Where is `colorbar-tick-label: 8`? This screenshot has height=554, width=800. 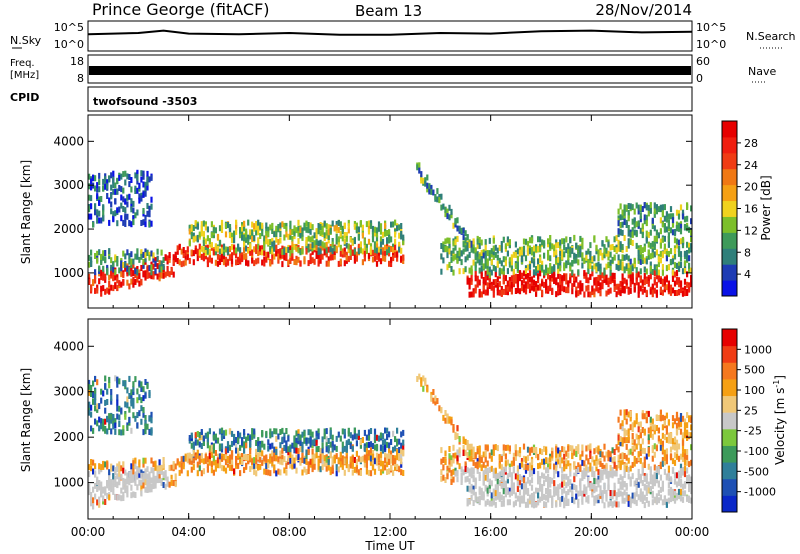
colorbar-tick-label: 8 is located at coordinates (747, 252).